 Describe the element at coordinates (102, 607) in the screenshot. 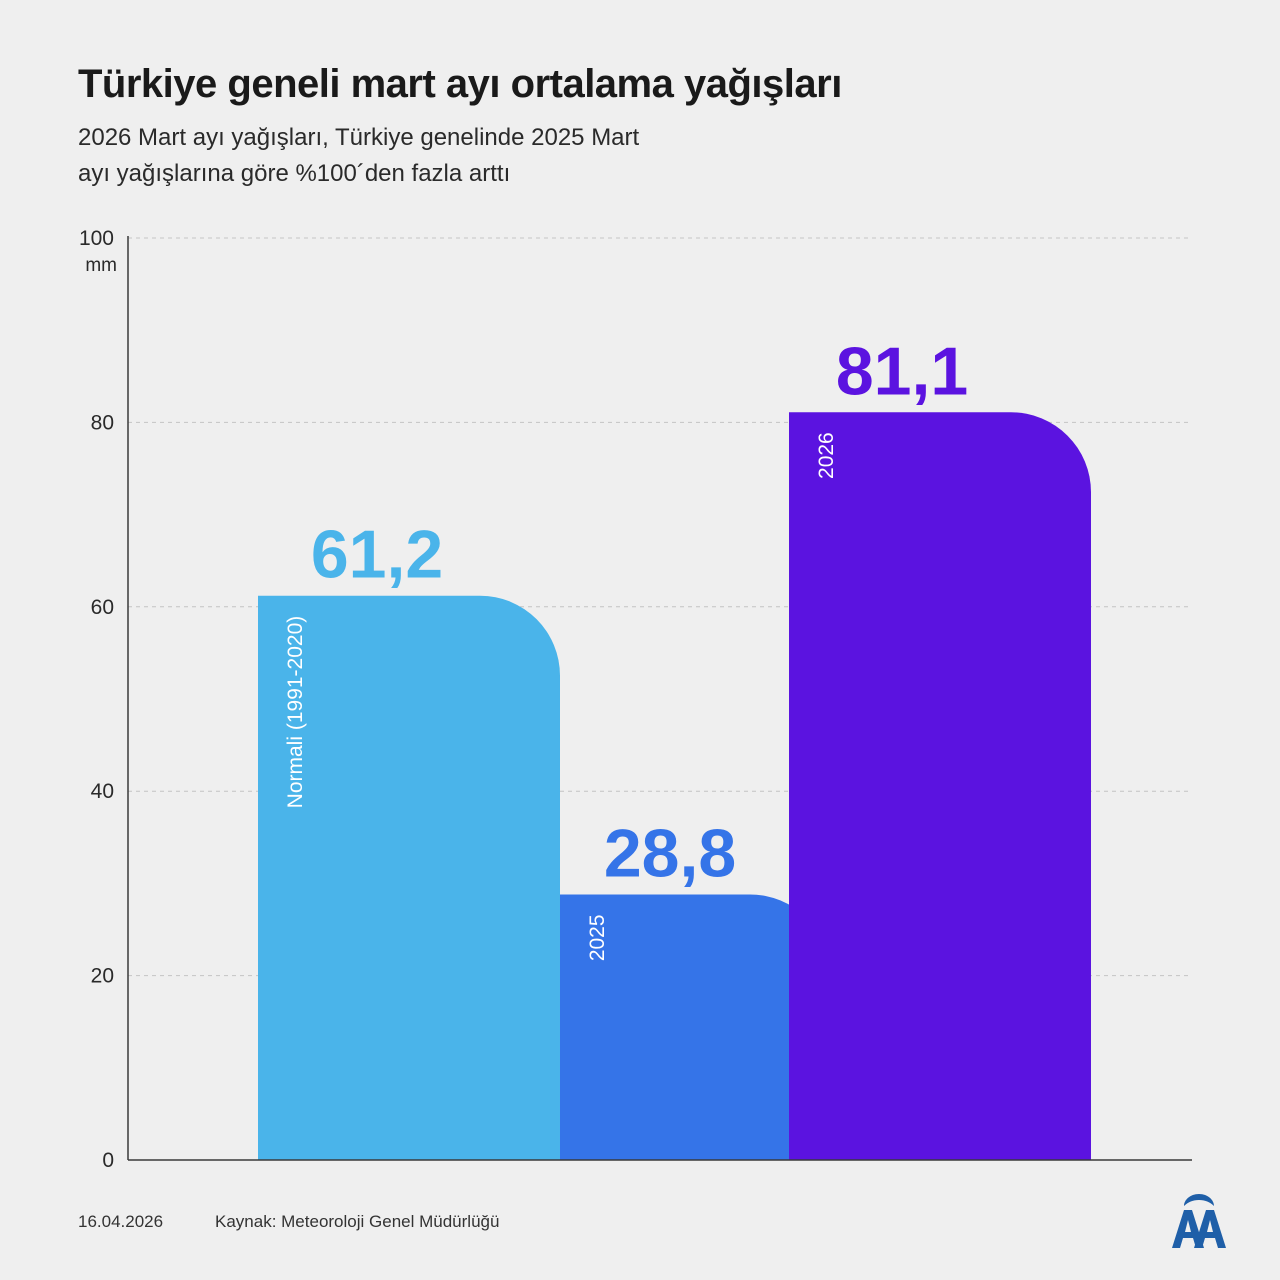

I see `y-tick-label: 60` at that location.